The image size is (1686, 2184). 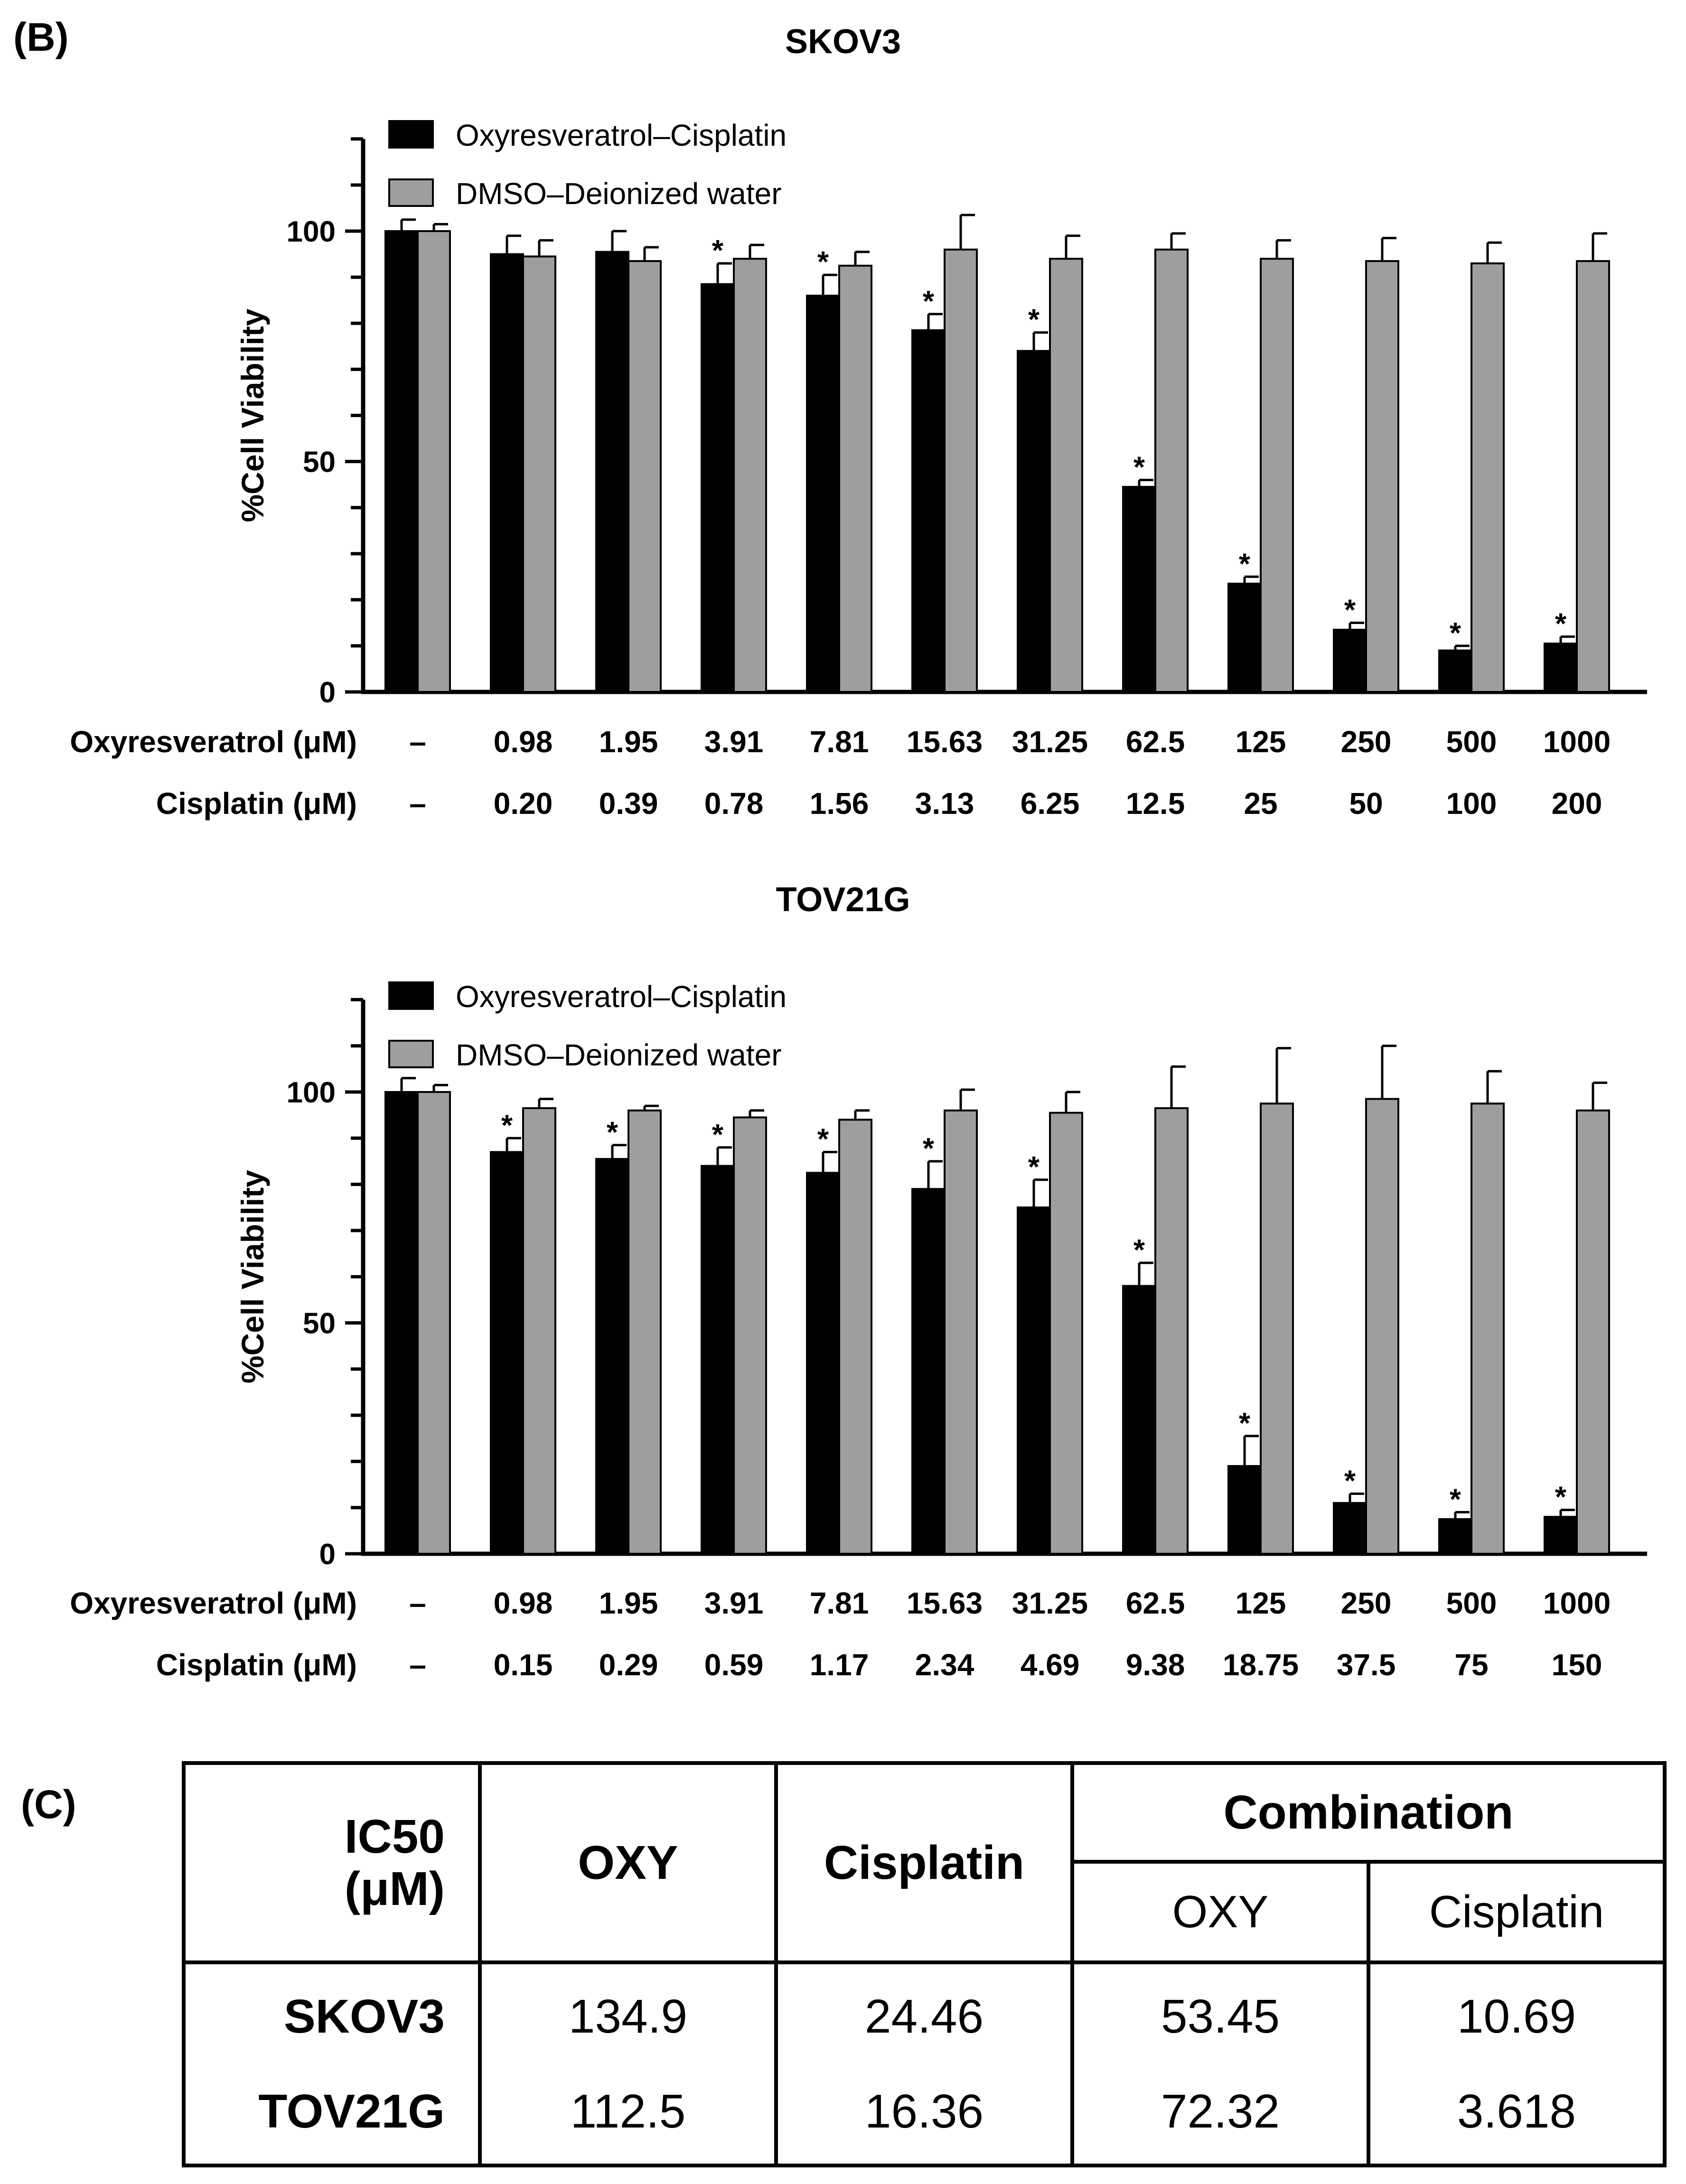 I want to click on oxy-row-label: Oxyresveratrol (μM), so click(x=213, y=1603).